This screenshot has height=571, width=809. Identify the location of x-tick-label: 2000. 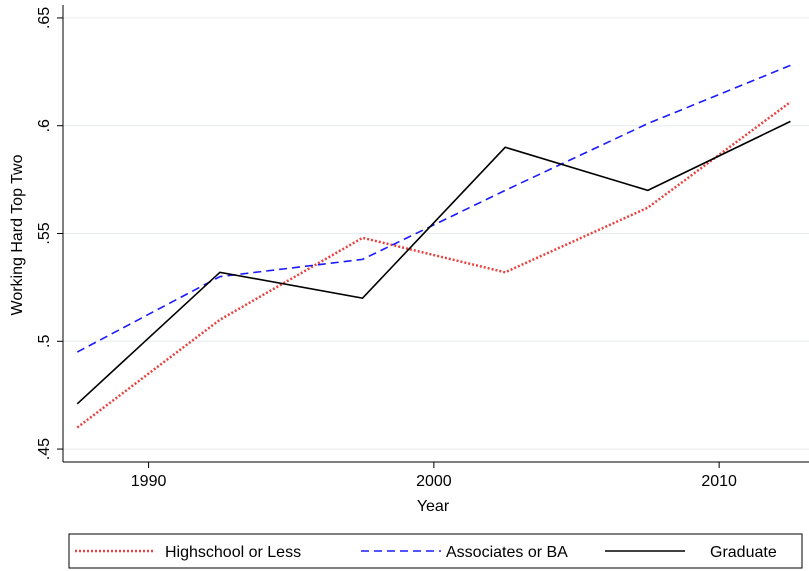
(434, 481).